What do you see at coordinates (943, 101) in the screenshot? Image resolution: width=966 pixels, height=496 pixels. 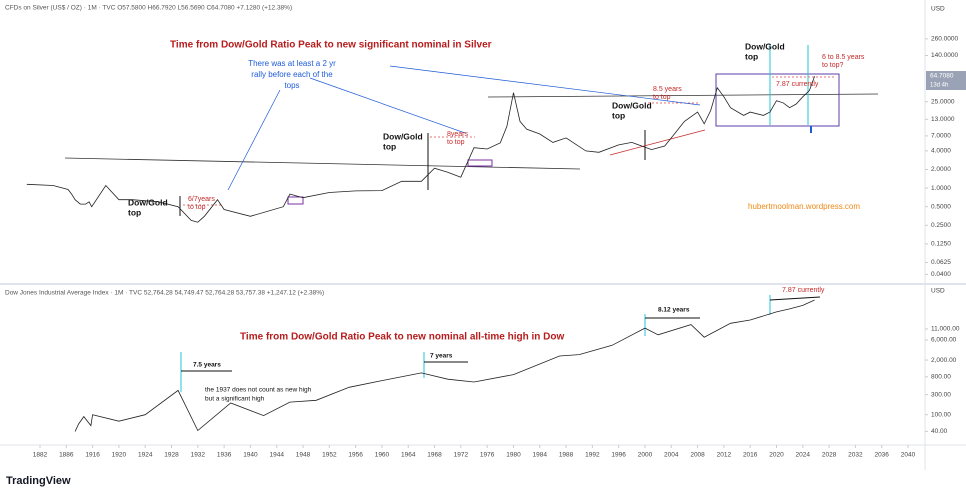 I see `y-tick-label: 25.0000` at bounding box center [943, 101].